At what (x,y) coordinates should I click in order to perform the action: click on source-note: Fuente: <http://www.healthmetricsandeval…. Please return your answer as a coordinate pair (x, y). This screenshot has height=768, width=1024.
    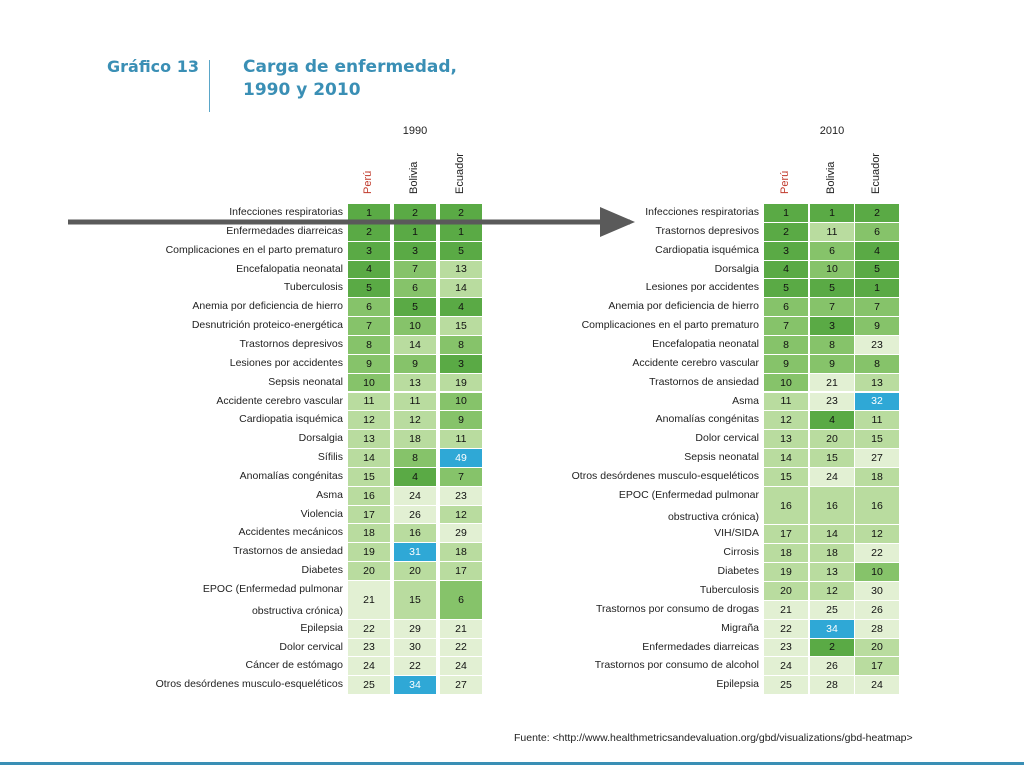
    Looking at the image, I should click on (713, 738).